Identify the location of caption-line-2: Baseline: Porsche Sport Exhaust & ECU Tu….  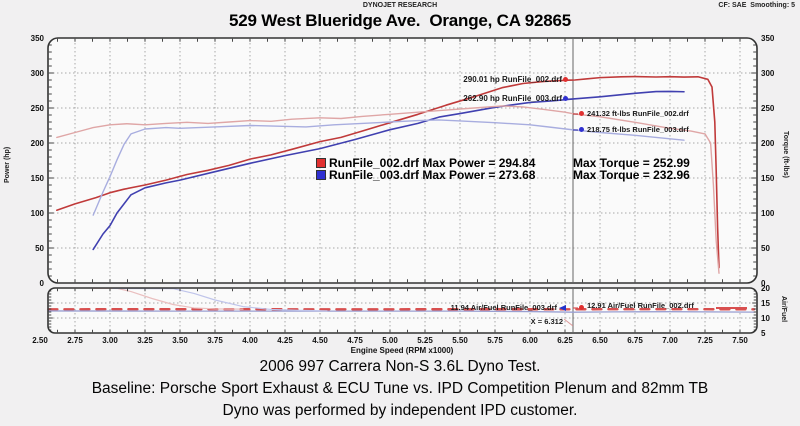
(400, 388).